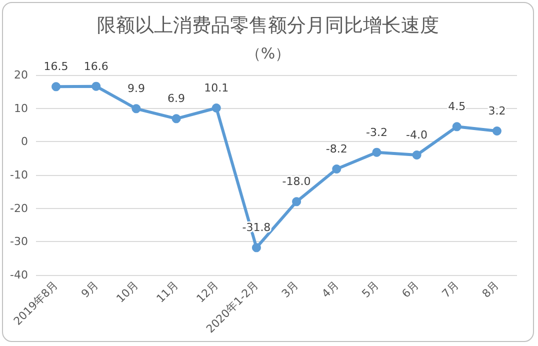  I want to click on y-tick-label: 10, so click(21, 108).